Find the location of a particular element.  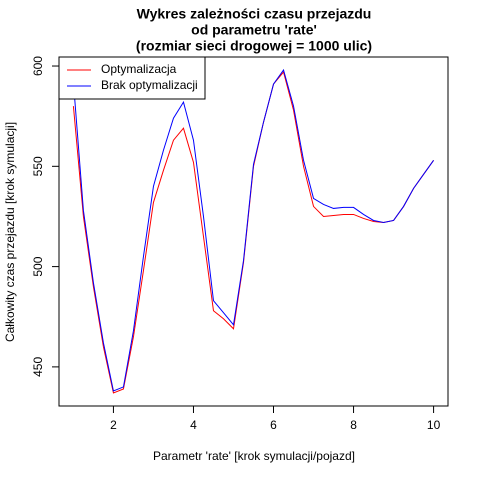

chart-title: (rozmiar sieci drogowej = 1000 ulic) is located at coordinates (254, 46).